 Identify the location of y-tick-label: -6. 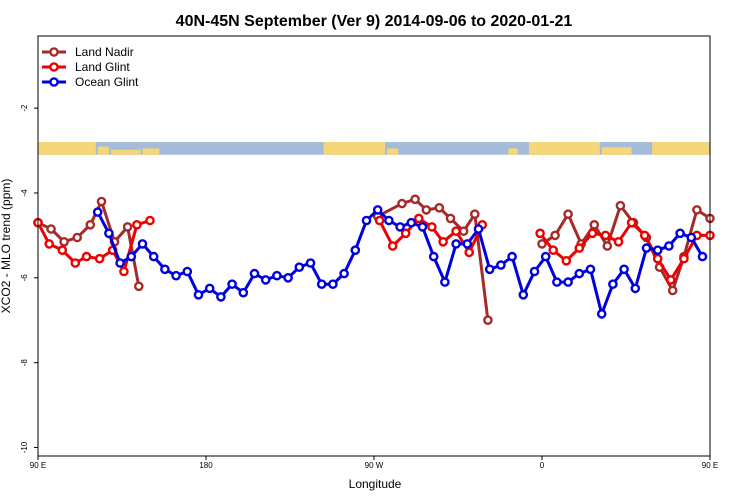
(24, 278).